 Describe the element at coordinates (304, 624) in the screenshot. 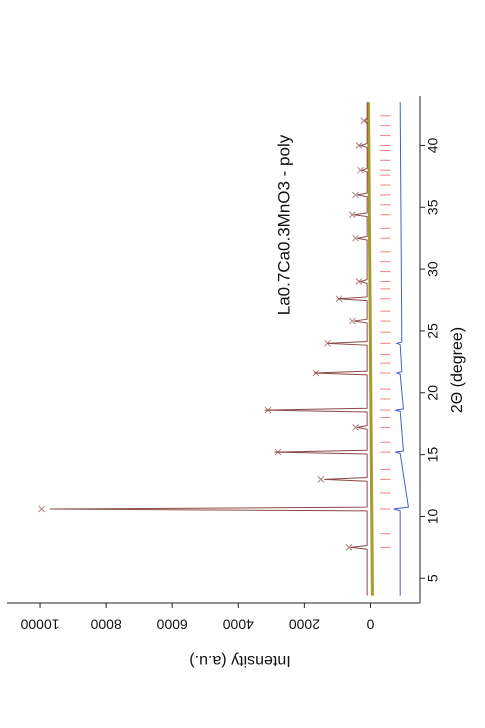

I see `y-tick-label: 2000` at that location.